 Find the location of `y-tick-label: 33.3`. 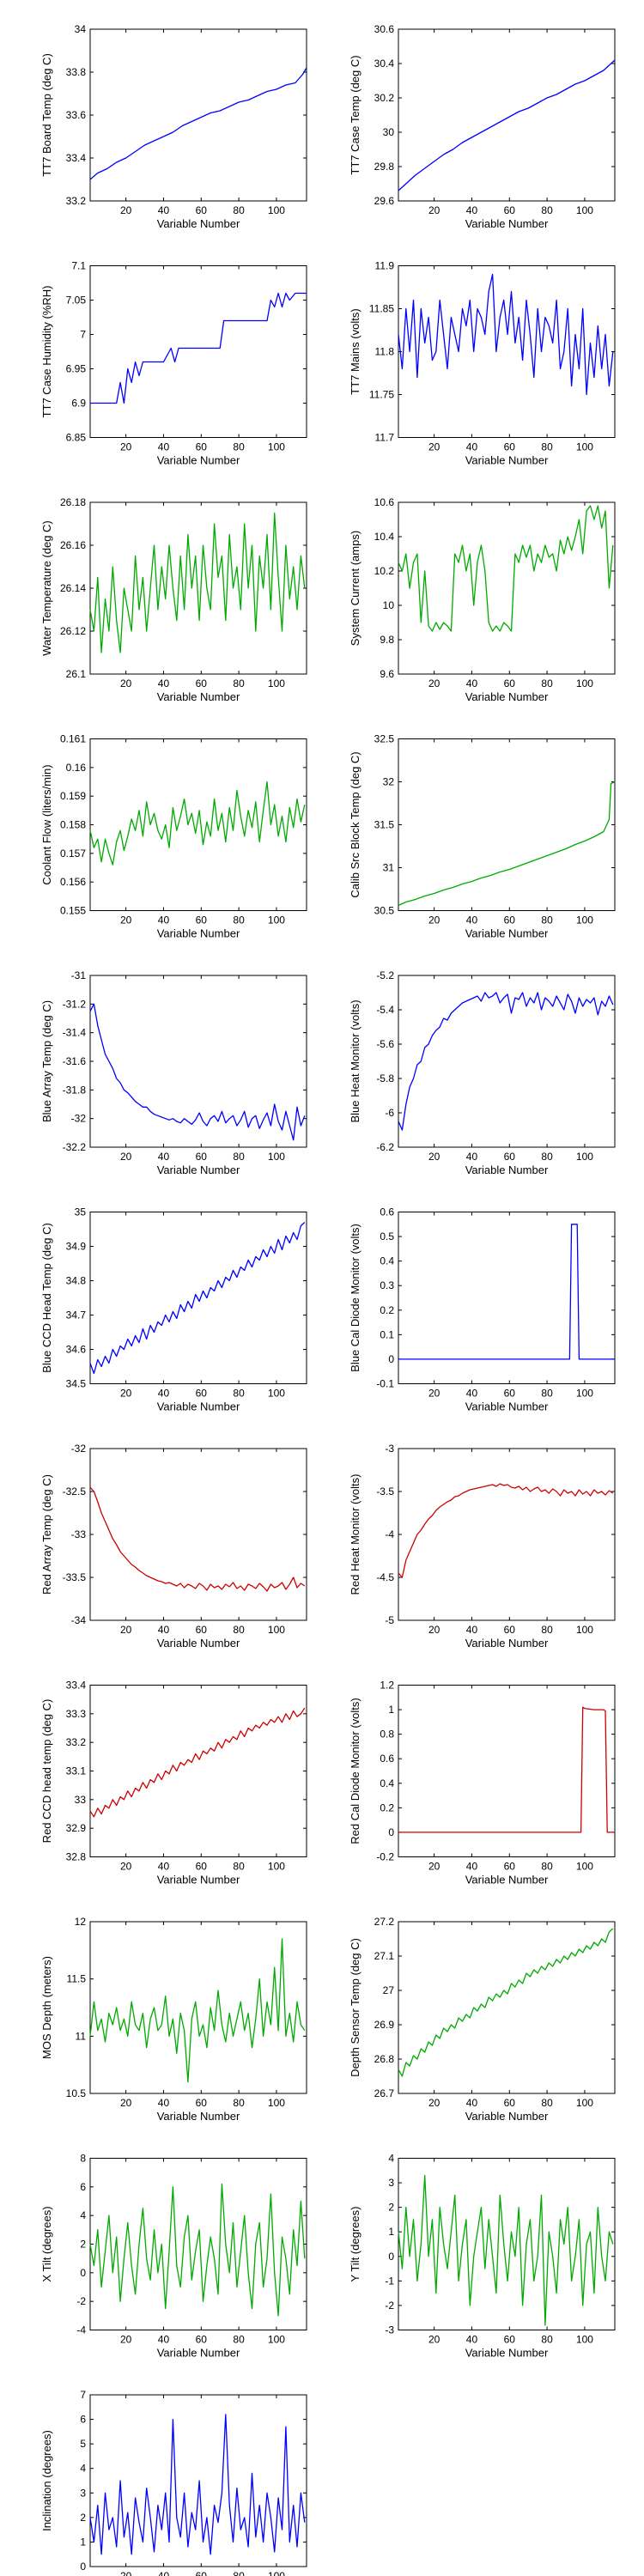

y-tick-label: 33.3 is located at coordinates (77, 1714).